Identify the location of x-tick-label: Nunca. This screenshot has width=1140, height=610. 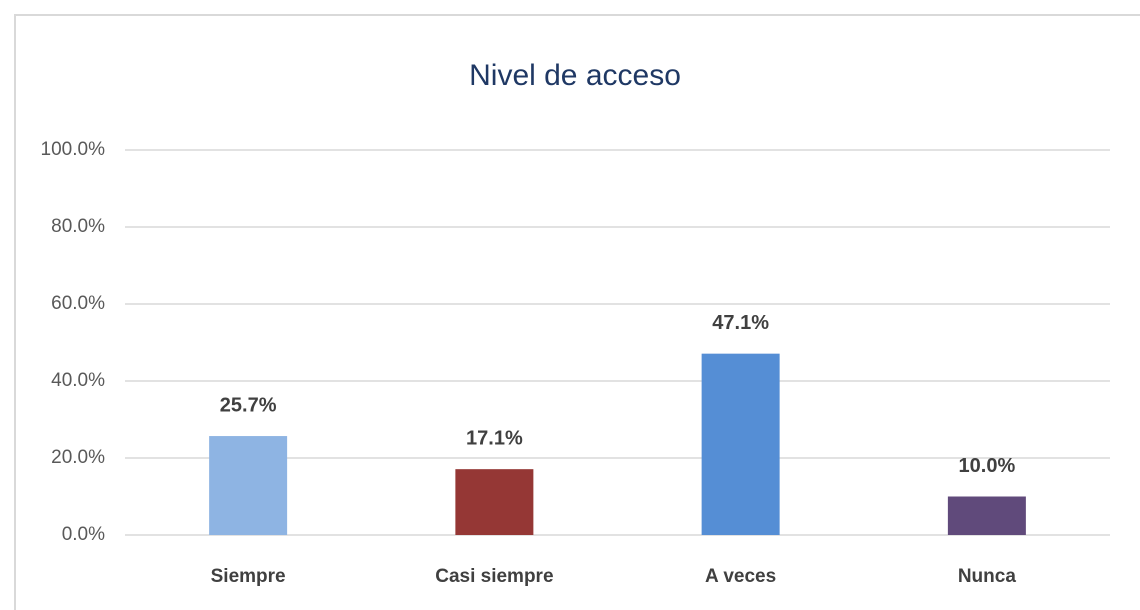
(987, 576).